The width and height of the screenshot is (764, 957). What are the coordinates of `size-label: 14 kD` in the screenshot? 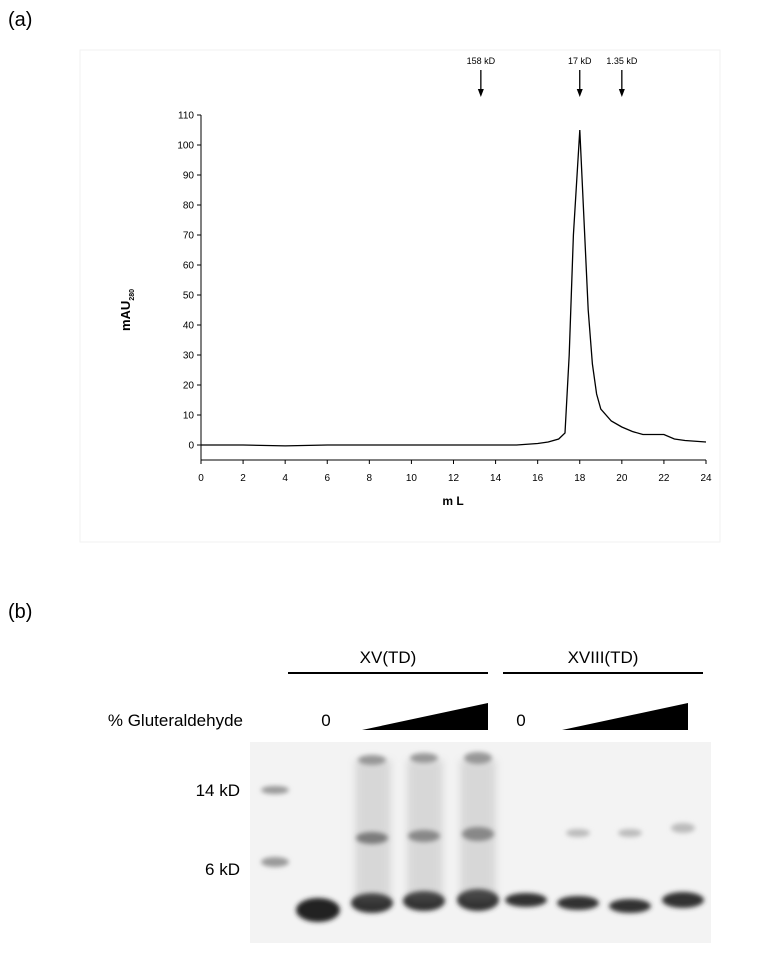 It's located at (218, 790).